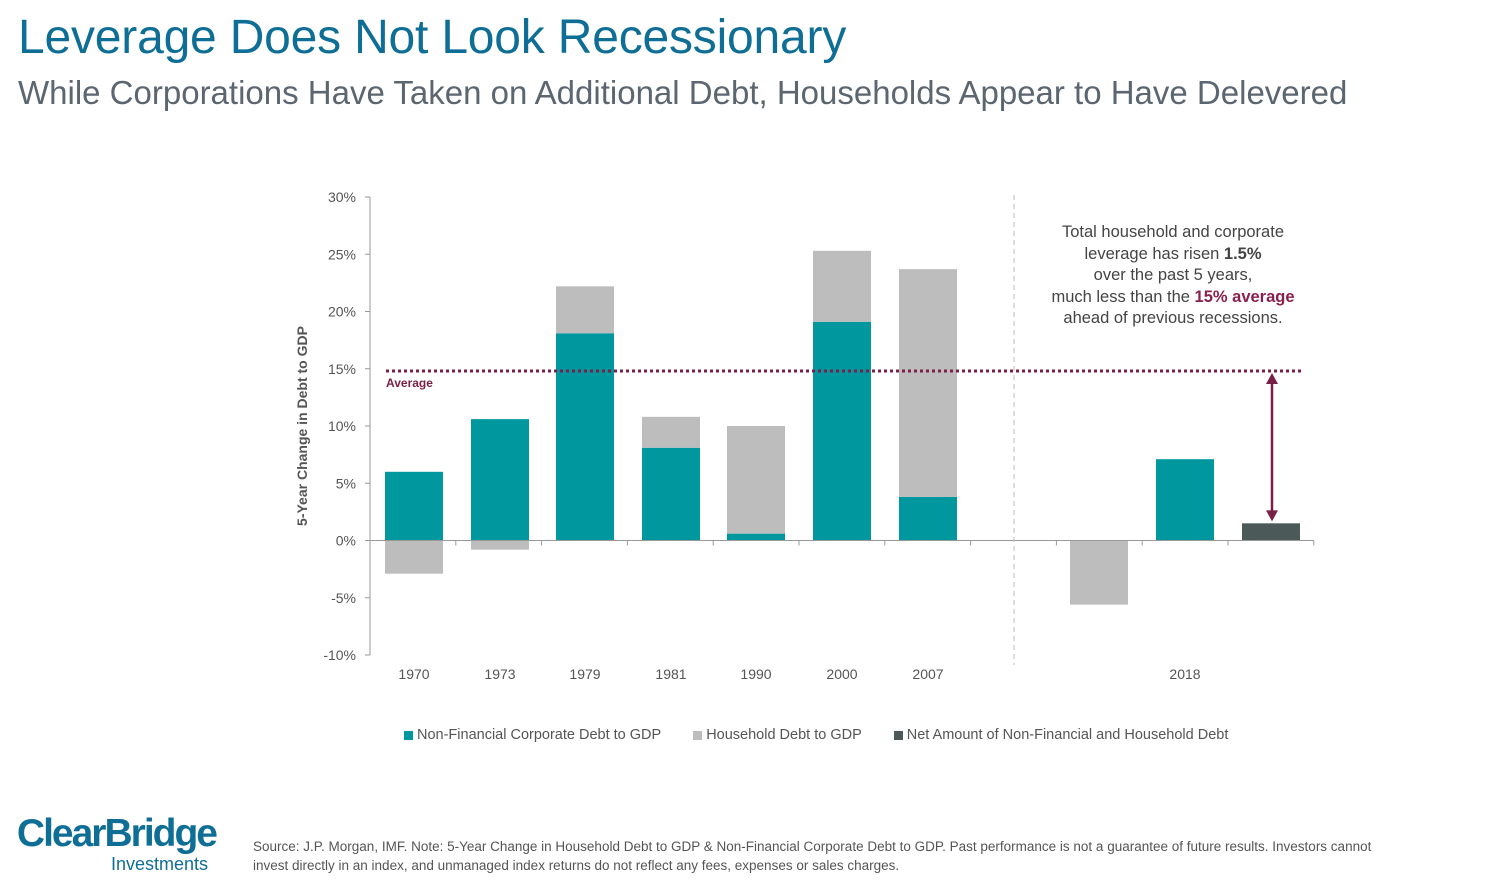 This screenshot has height=892, width=1512. I want to click on bar-household-1970, so click(414, 557).